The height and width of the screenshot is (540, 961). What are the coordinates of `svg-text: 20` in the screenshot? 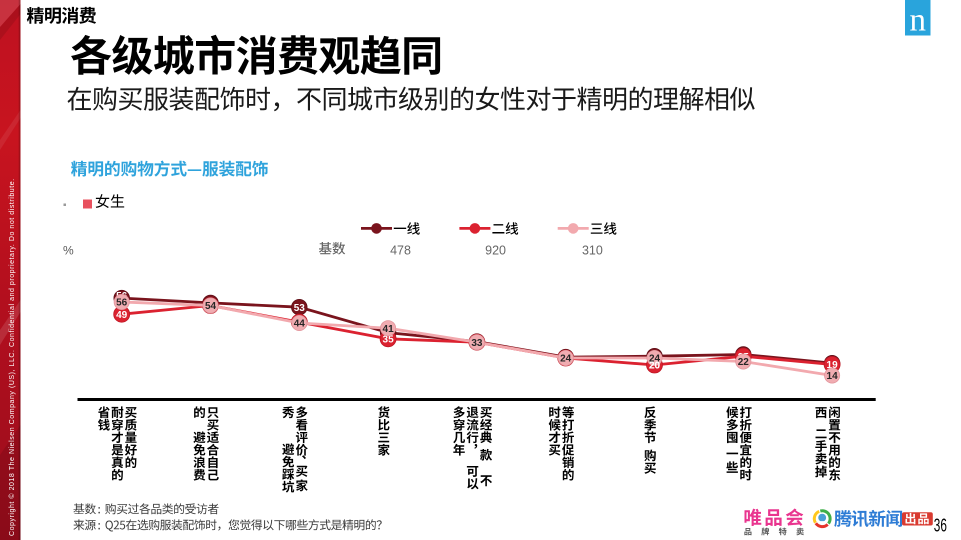 It's located at (655, 366).